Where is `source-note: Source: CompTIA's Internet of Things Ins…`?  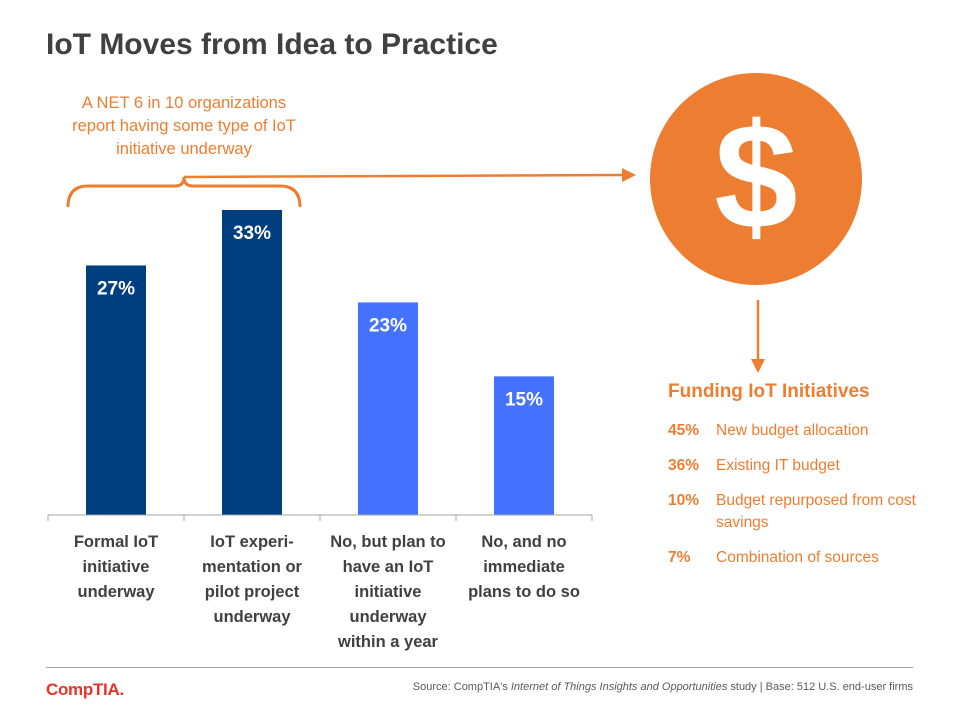
source-note: Source: CompTIA's Internet of Things Ins… is located at coordinates (663, 687).